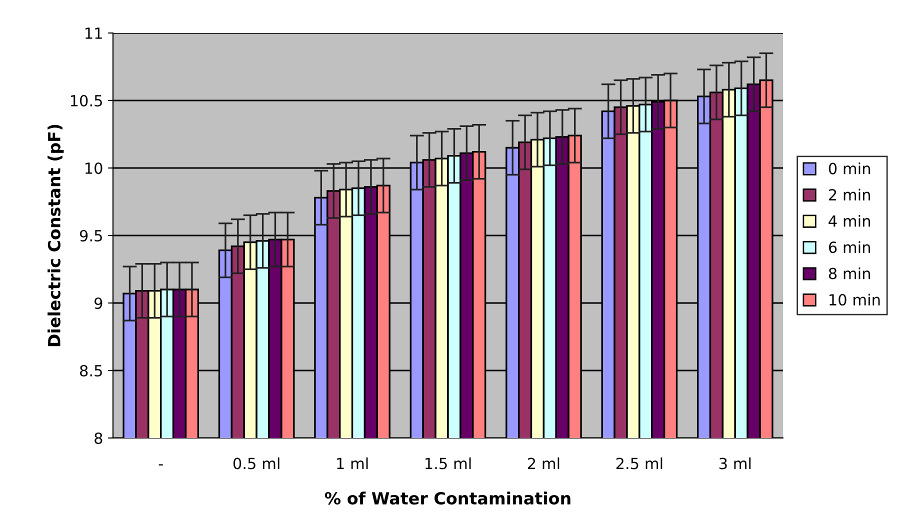 This screenshot has width=902, height=527. Describe the element at coordinates (447, 498) in the screenshot. I see `x-axis-title: % of Water Contamination` at that location.